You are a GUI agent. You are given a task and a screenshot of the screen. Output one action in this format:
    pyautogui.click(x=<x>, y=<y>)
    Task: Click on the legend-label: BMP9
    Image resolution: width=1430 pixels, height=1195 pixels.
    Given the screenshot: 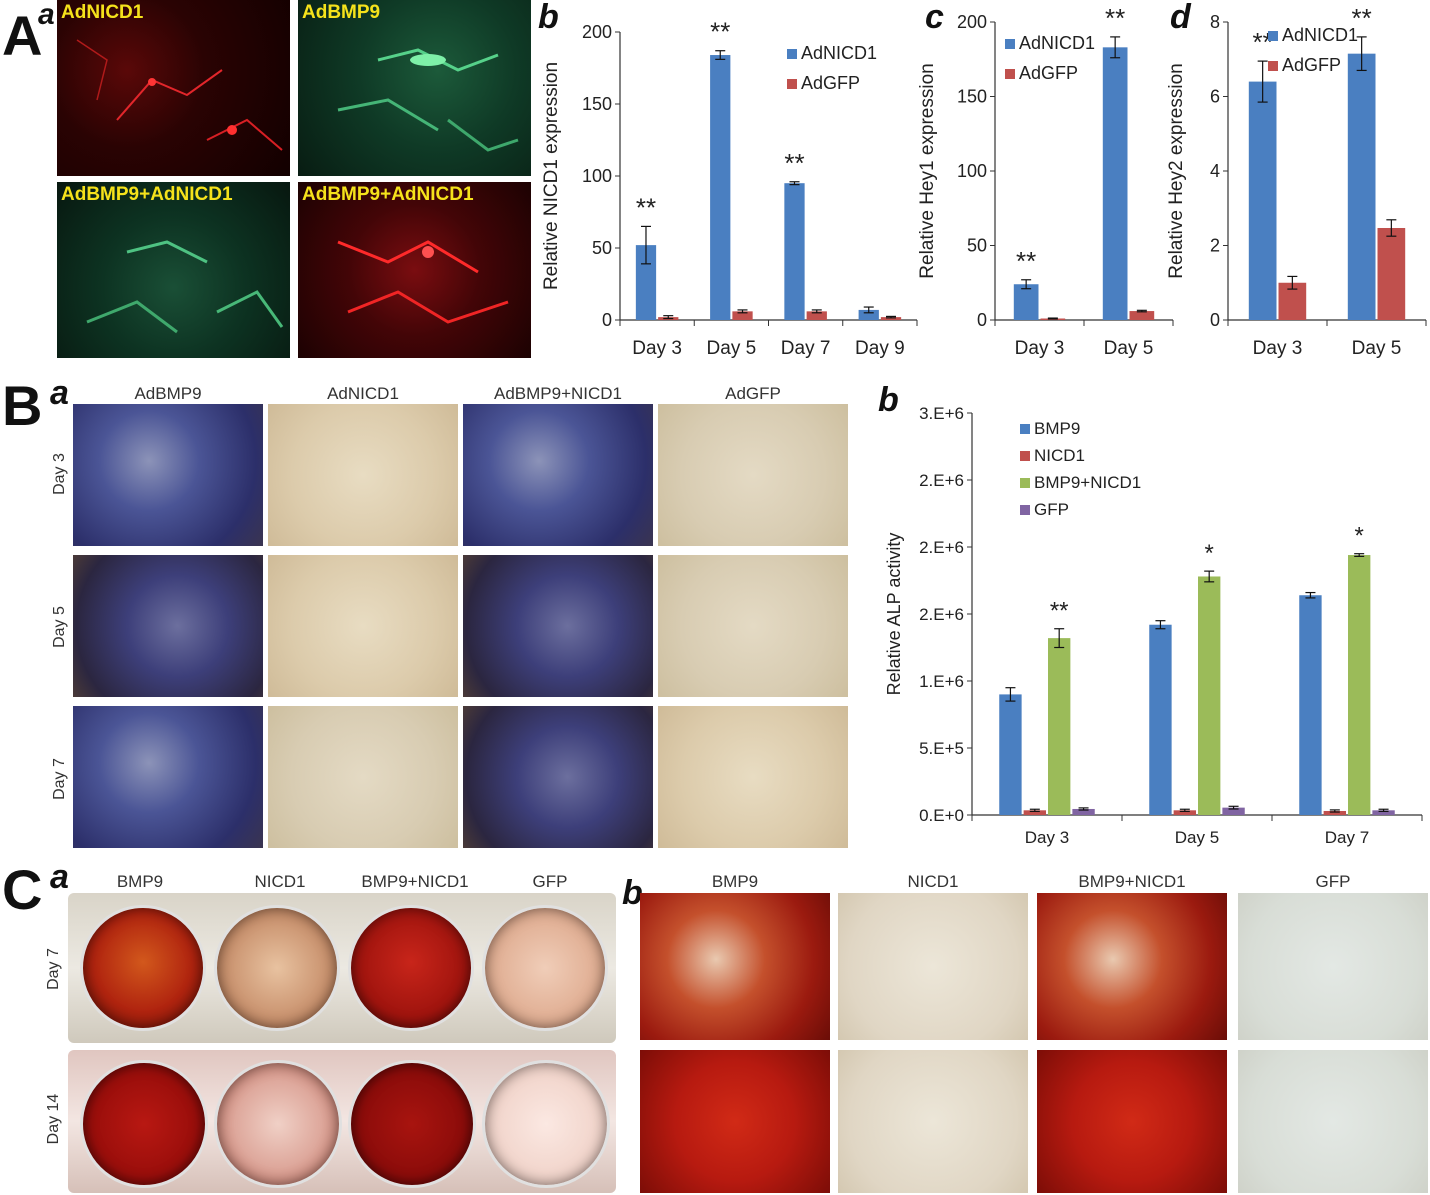 What is the action you would take?
    pyautogui.click(x=1057, y=428)
    